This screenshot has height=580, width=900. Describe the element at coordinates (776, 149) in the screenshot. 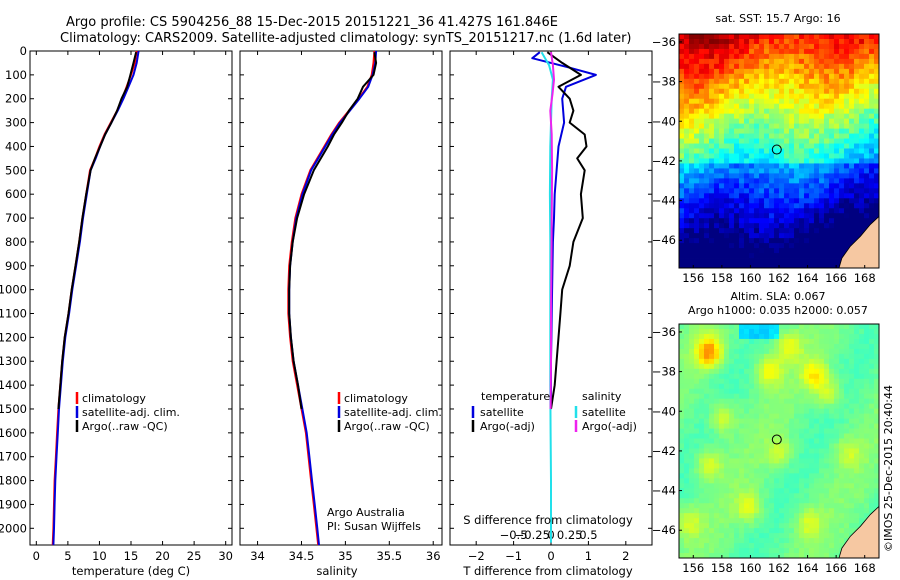

I see `argo-position-marker` at that location.